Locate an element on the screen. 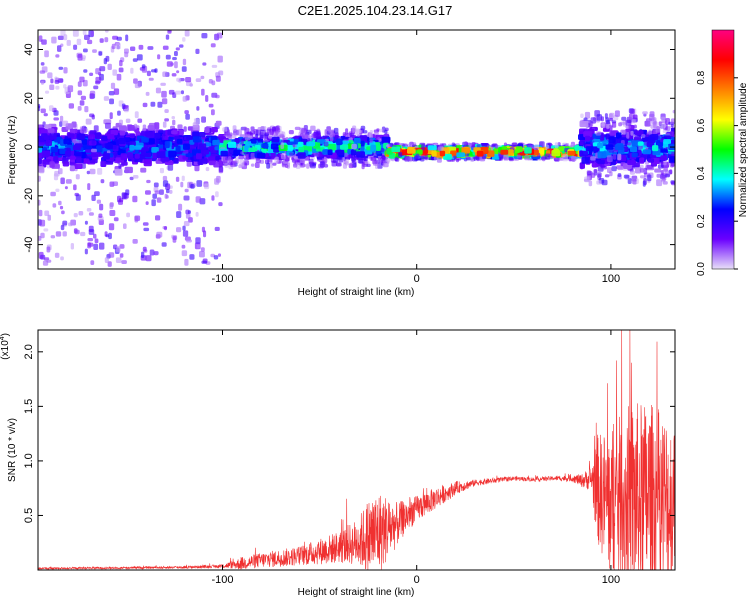 The width and height of the screenshot is (750, 600). snr-y-axis-label: SNR (10 * v/v) is located at coordinates (12, 450).